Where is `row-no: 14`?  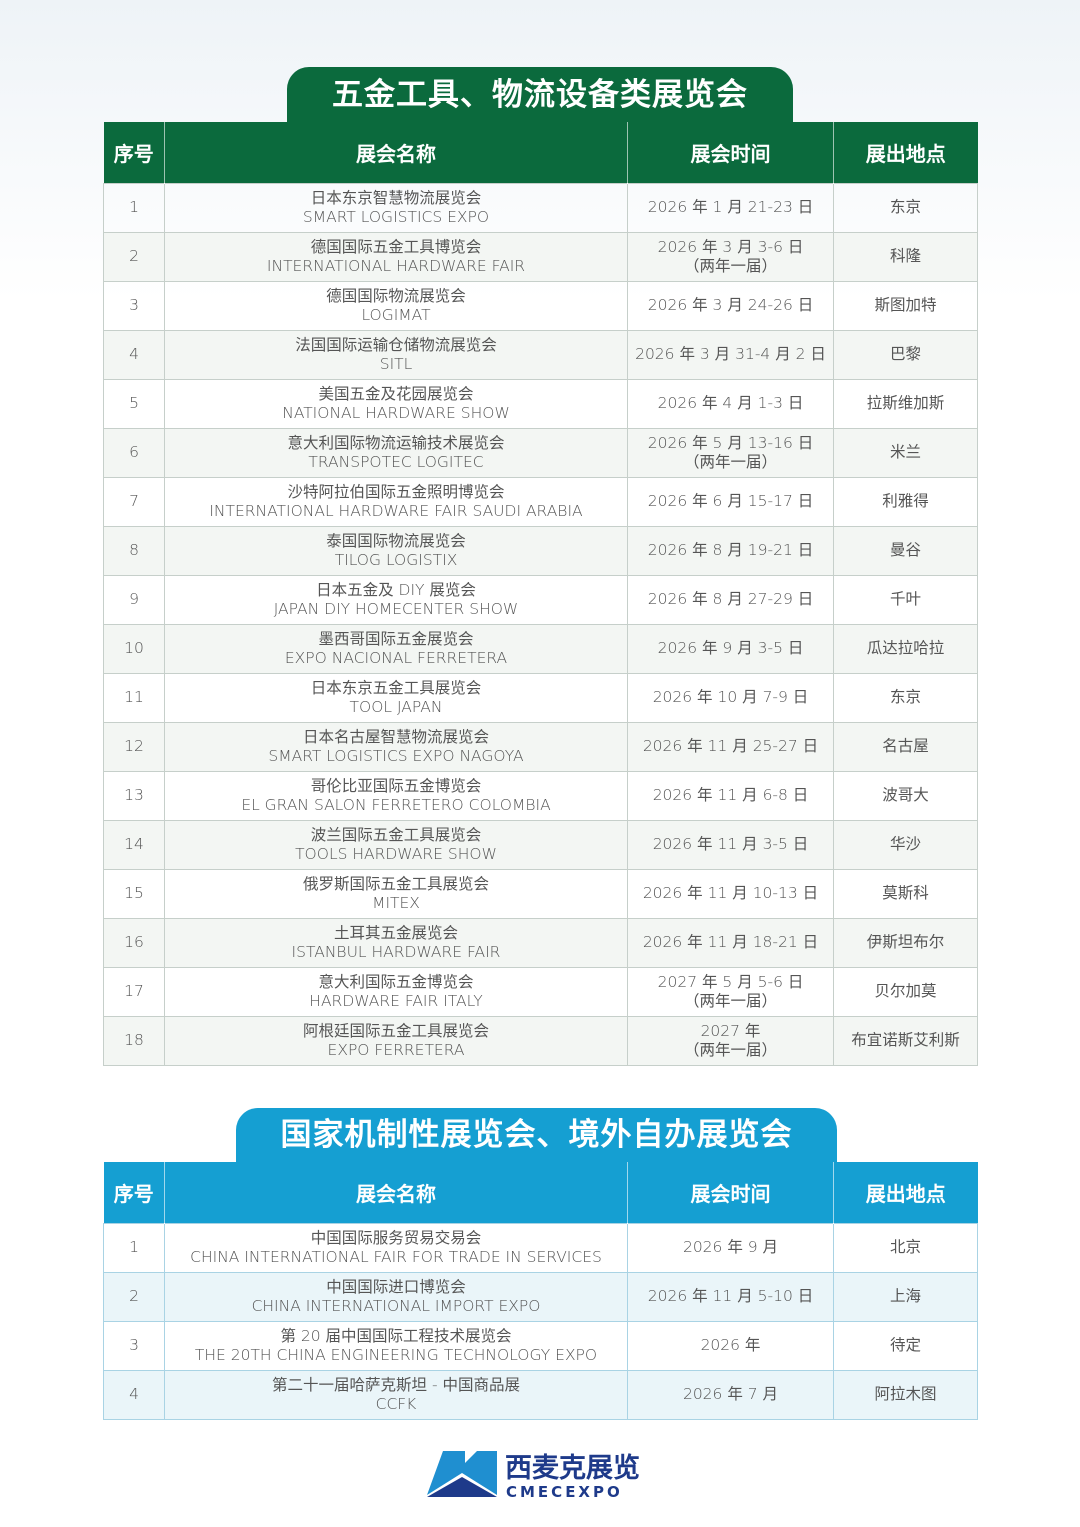 row-no: 14 is located at coordinates (134, 844).